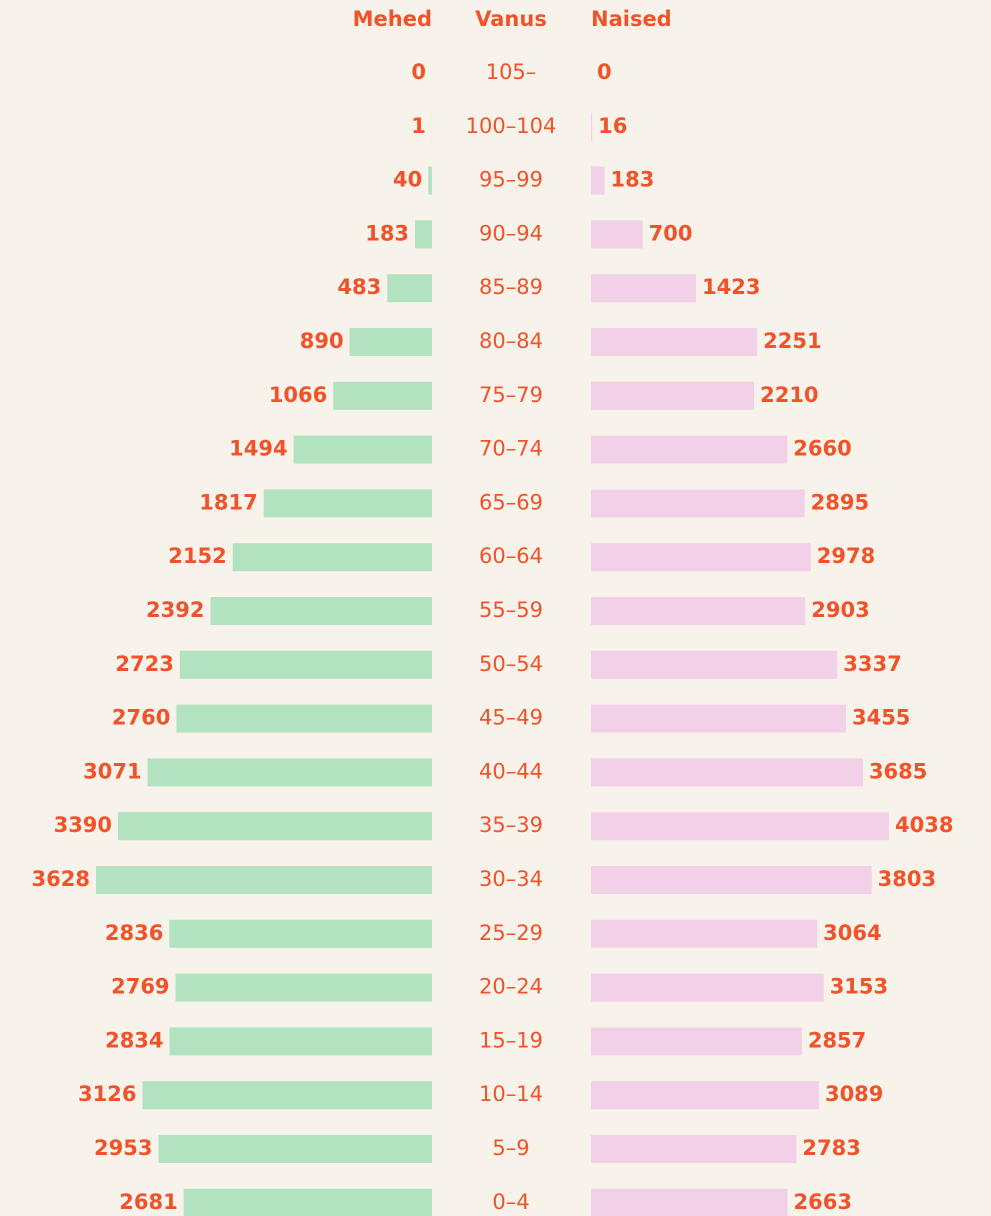  What do you see at coordinates (175, 610) in the screenshot?
I see `value-label-men: 2392` at bounding box center [175, 610].